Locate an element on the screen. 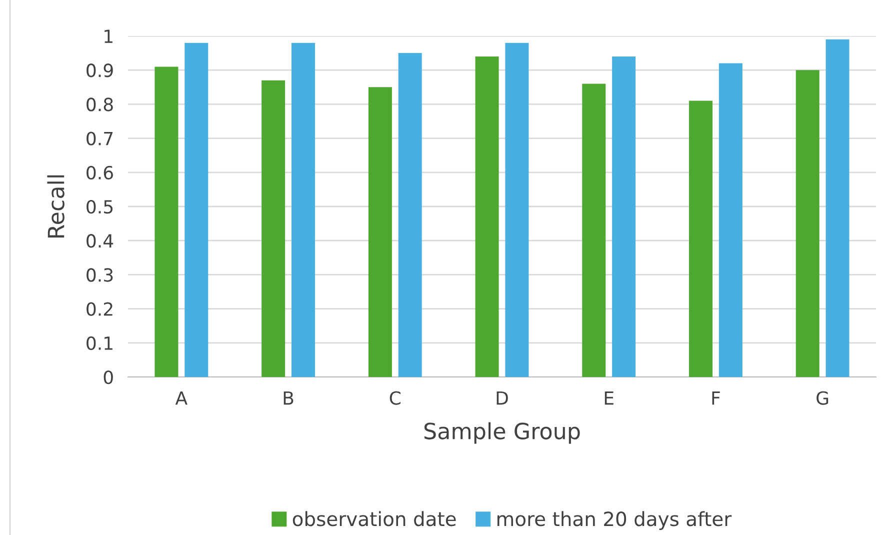 This screenshot has width=892, height=535. y-tick-label: 0.2 is located at coordinates (99, 309).